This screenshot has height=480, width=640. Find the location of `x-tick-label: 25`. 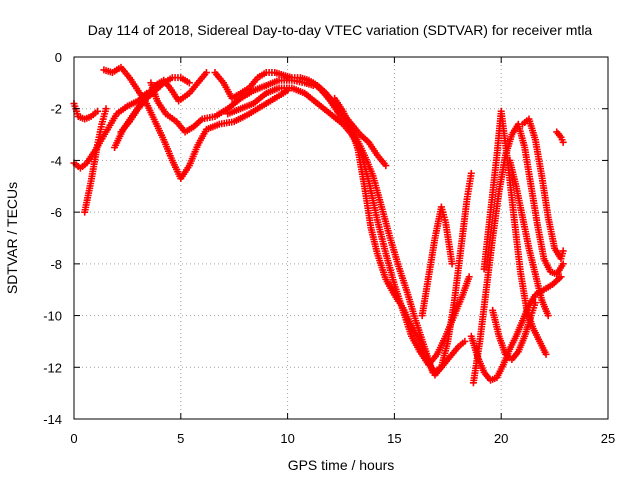

x-tick-label: 25 is located at coordinates (608, 438).